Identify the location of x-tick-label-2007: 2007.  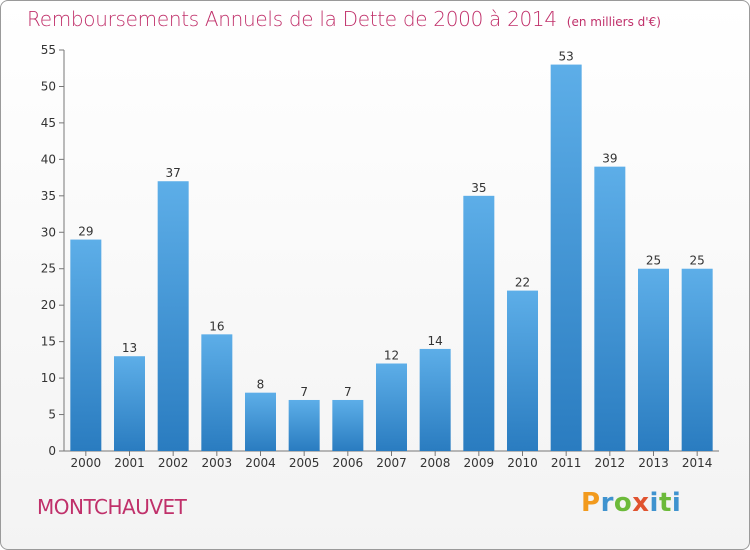
(391, 463).